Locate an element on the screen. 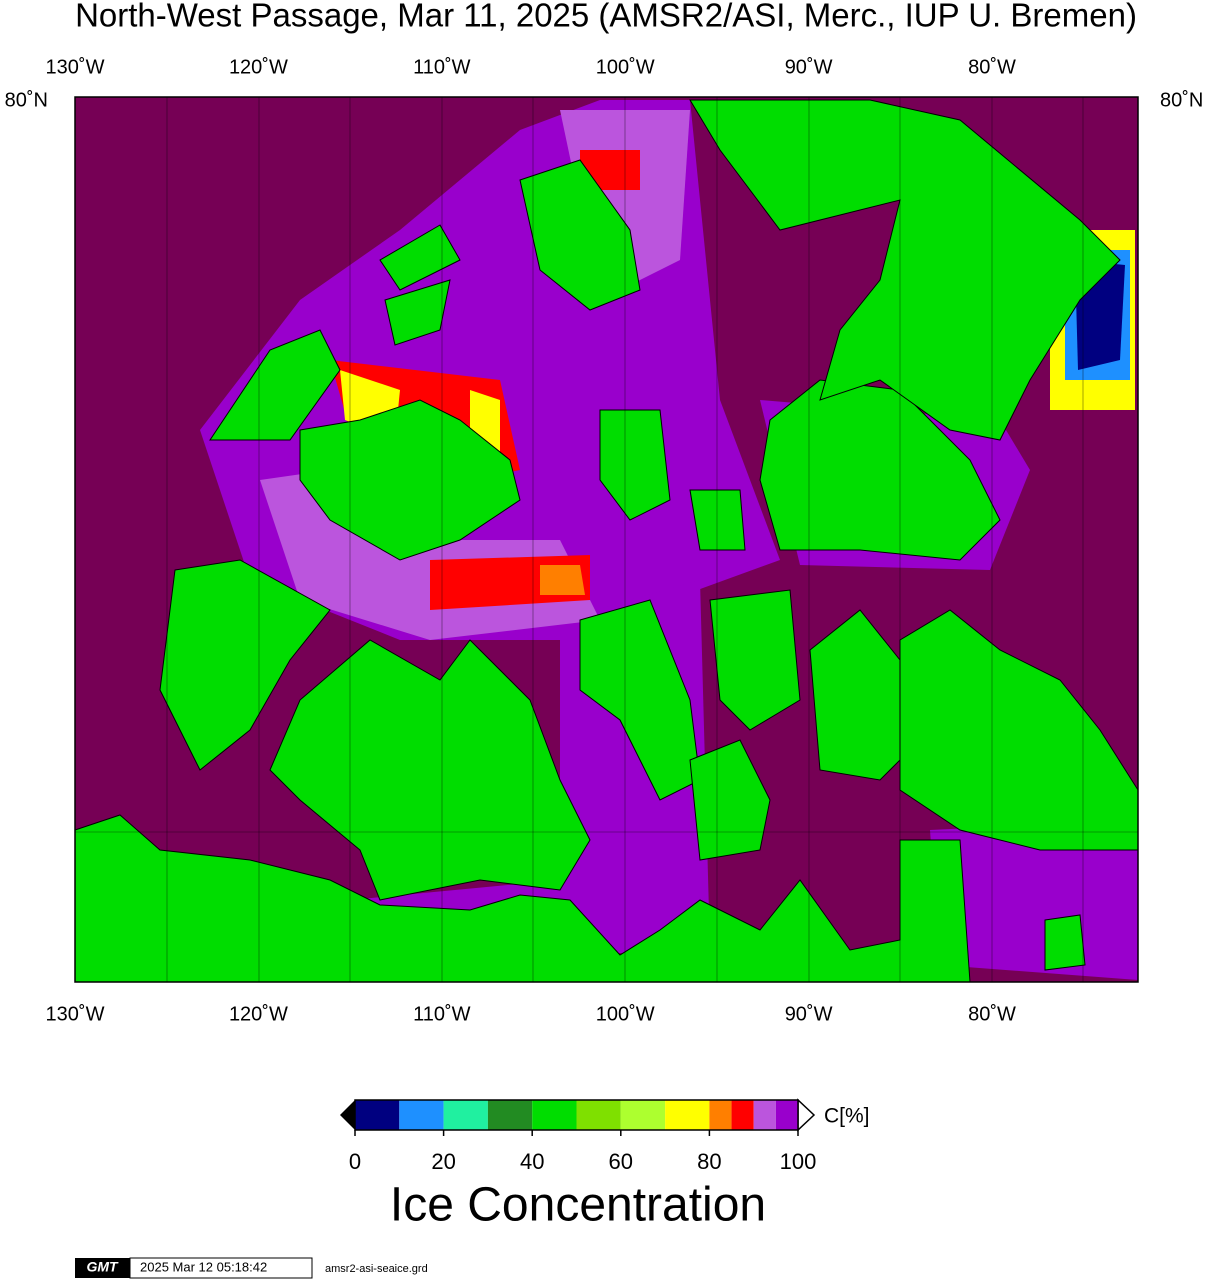 This screenshot has width=1213, height=1279. colorbar-arrow-high is located at coordinates (806, 1115).